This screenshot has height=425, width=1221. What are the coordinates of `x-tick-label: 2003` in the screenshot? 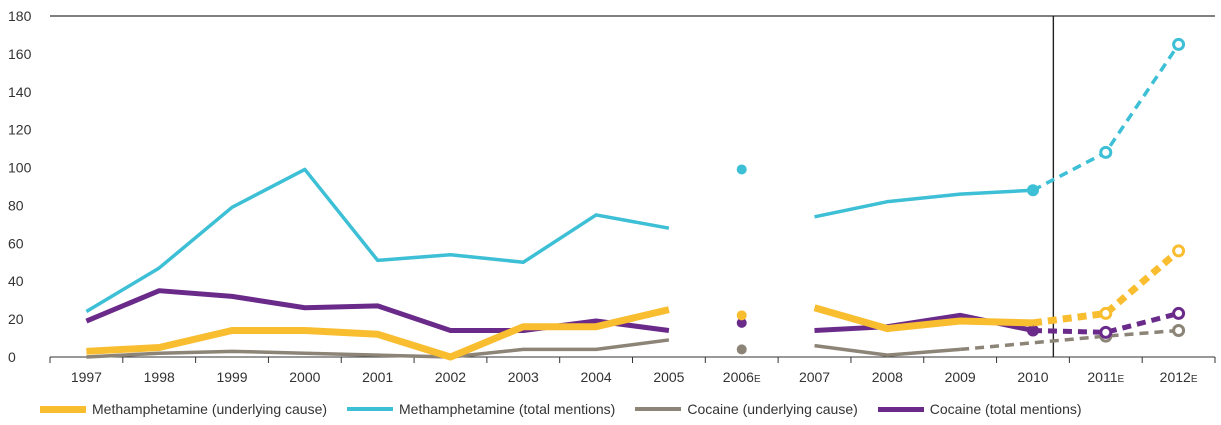 It's located at (523, 377).